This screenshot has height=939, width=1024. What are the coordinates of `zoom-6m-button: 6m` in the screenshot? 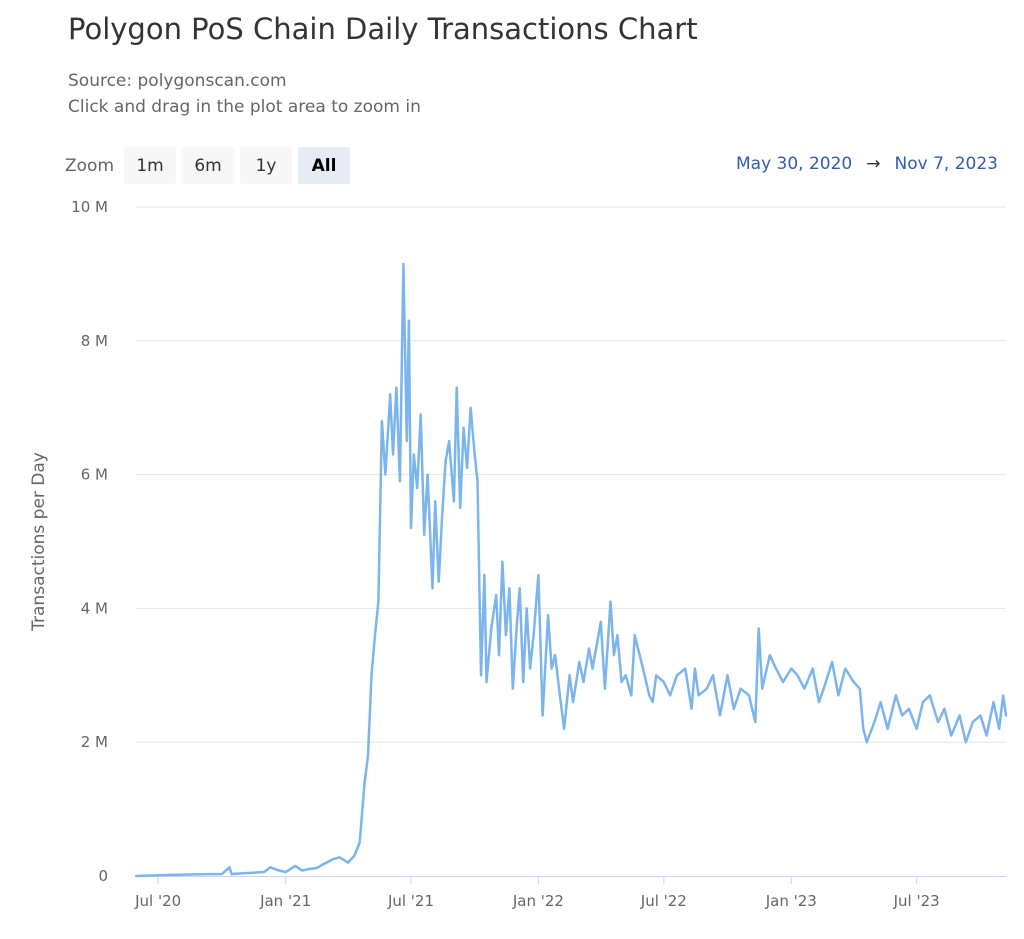 It's located at (208, 165).